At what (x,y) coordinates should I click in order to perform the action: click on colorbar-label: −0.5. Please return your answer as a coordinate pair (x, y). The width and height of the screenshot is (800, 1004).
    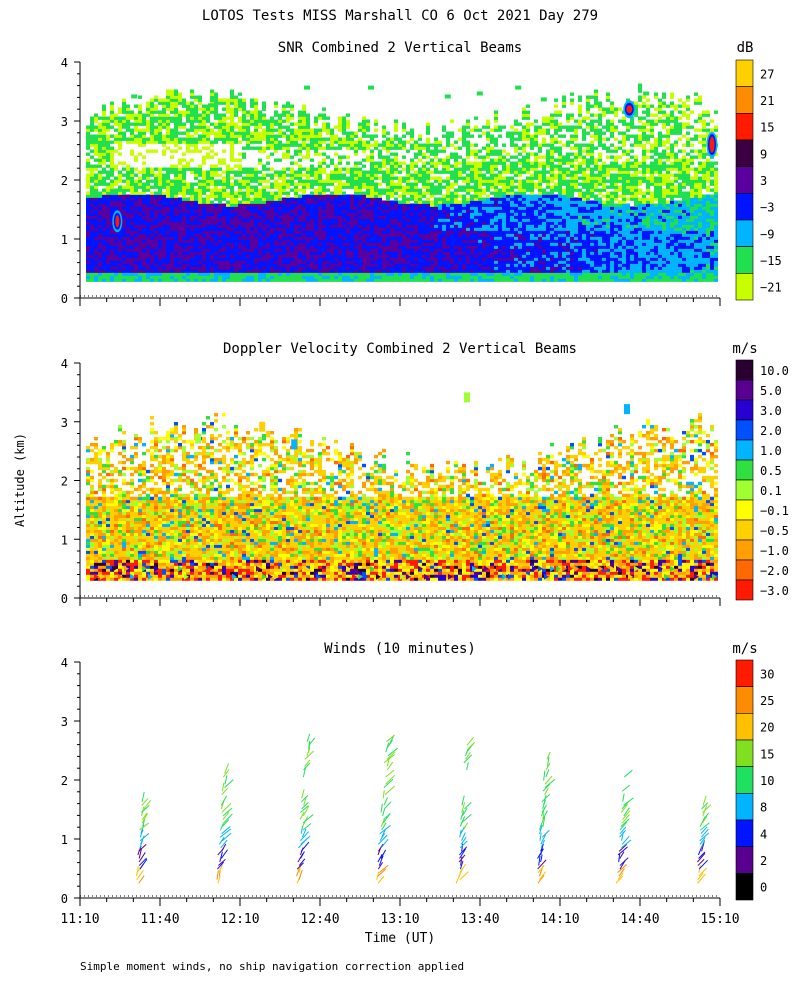
    Looking at the image, I should click on (774, 531).